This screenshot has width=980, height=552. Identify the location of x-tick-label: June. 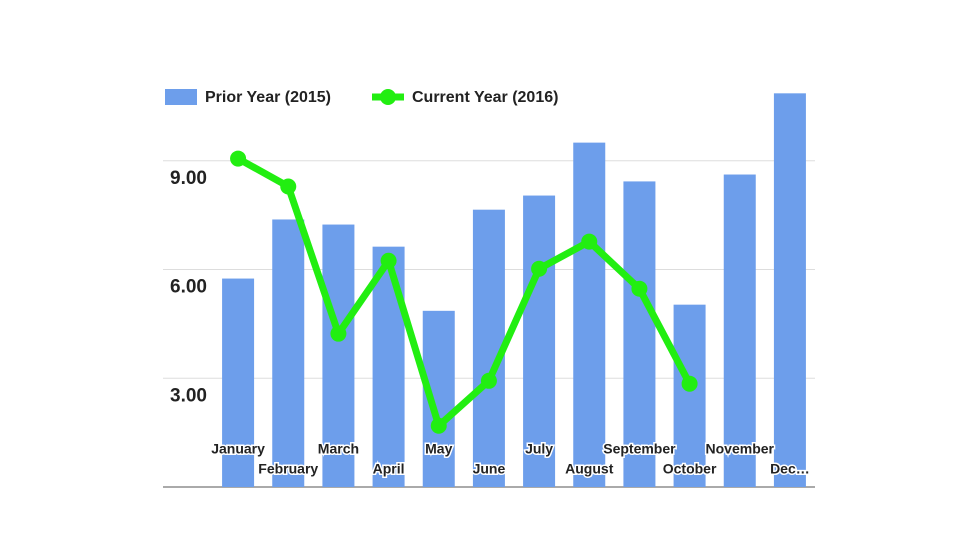
(489, 469).